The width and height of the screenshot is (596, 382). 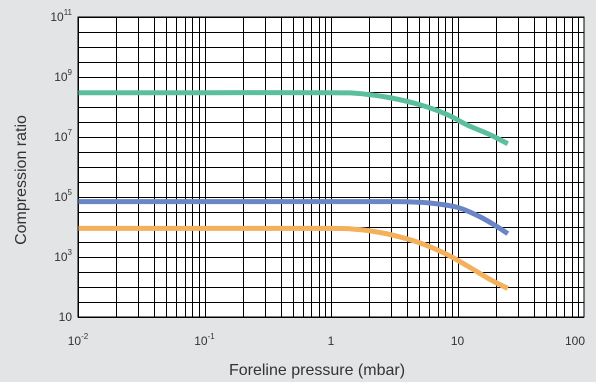 I want to click on y-tick-labels: 10 10³ 10⁵ 10⁷ 10⁹ 10¹¹, so click(x=61, y=166).